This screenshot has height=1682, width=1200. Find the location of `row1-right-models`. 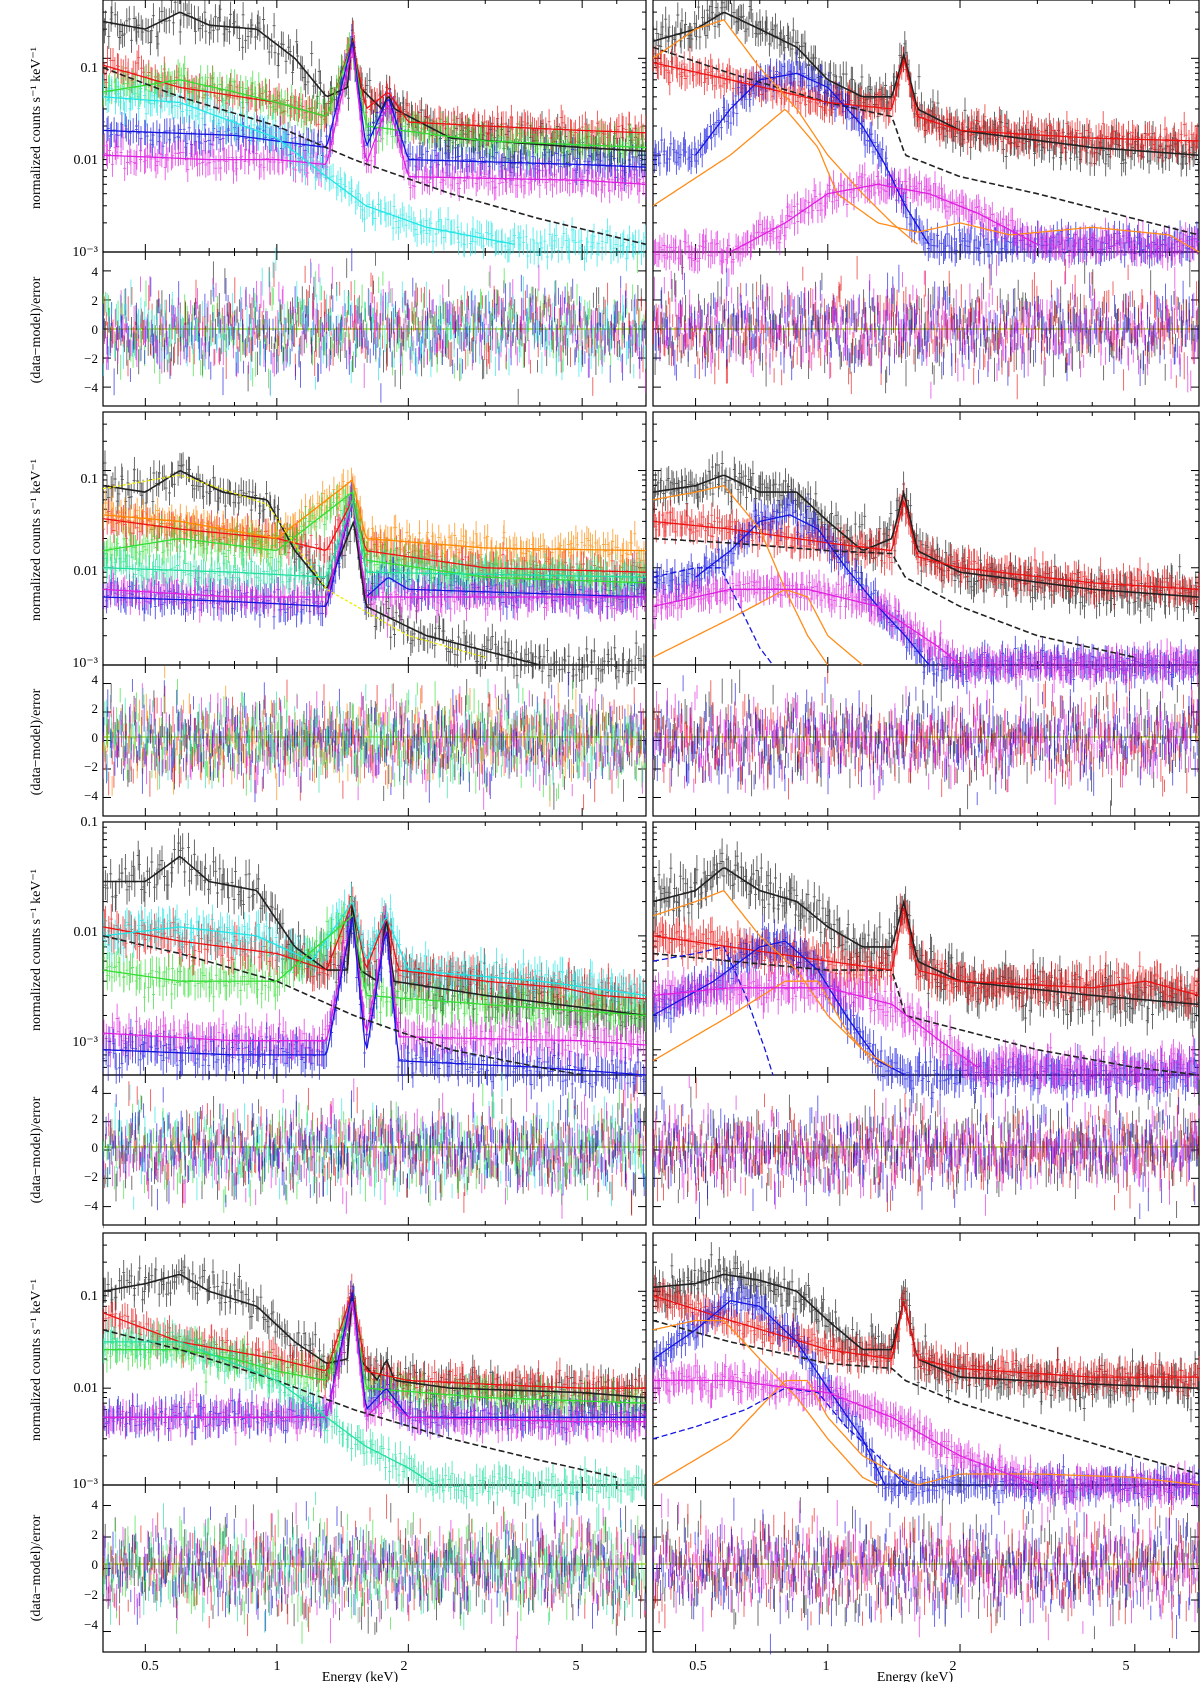

row1-right-models is located at coordinates (926, 132).